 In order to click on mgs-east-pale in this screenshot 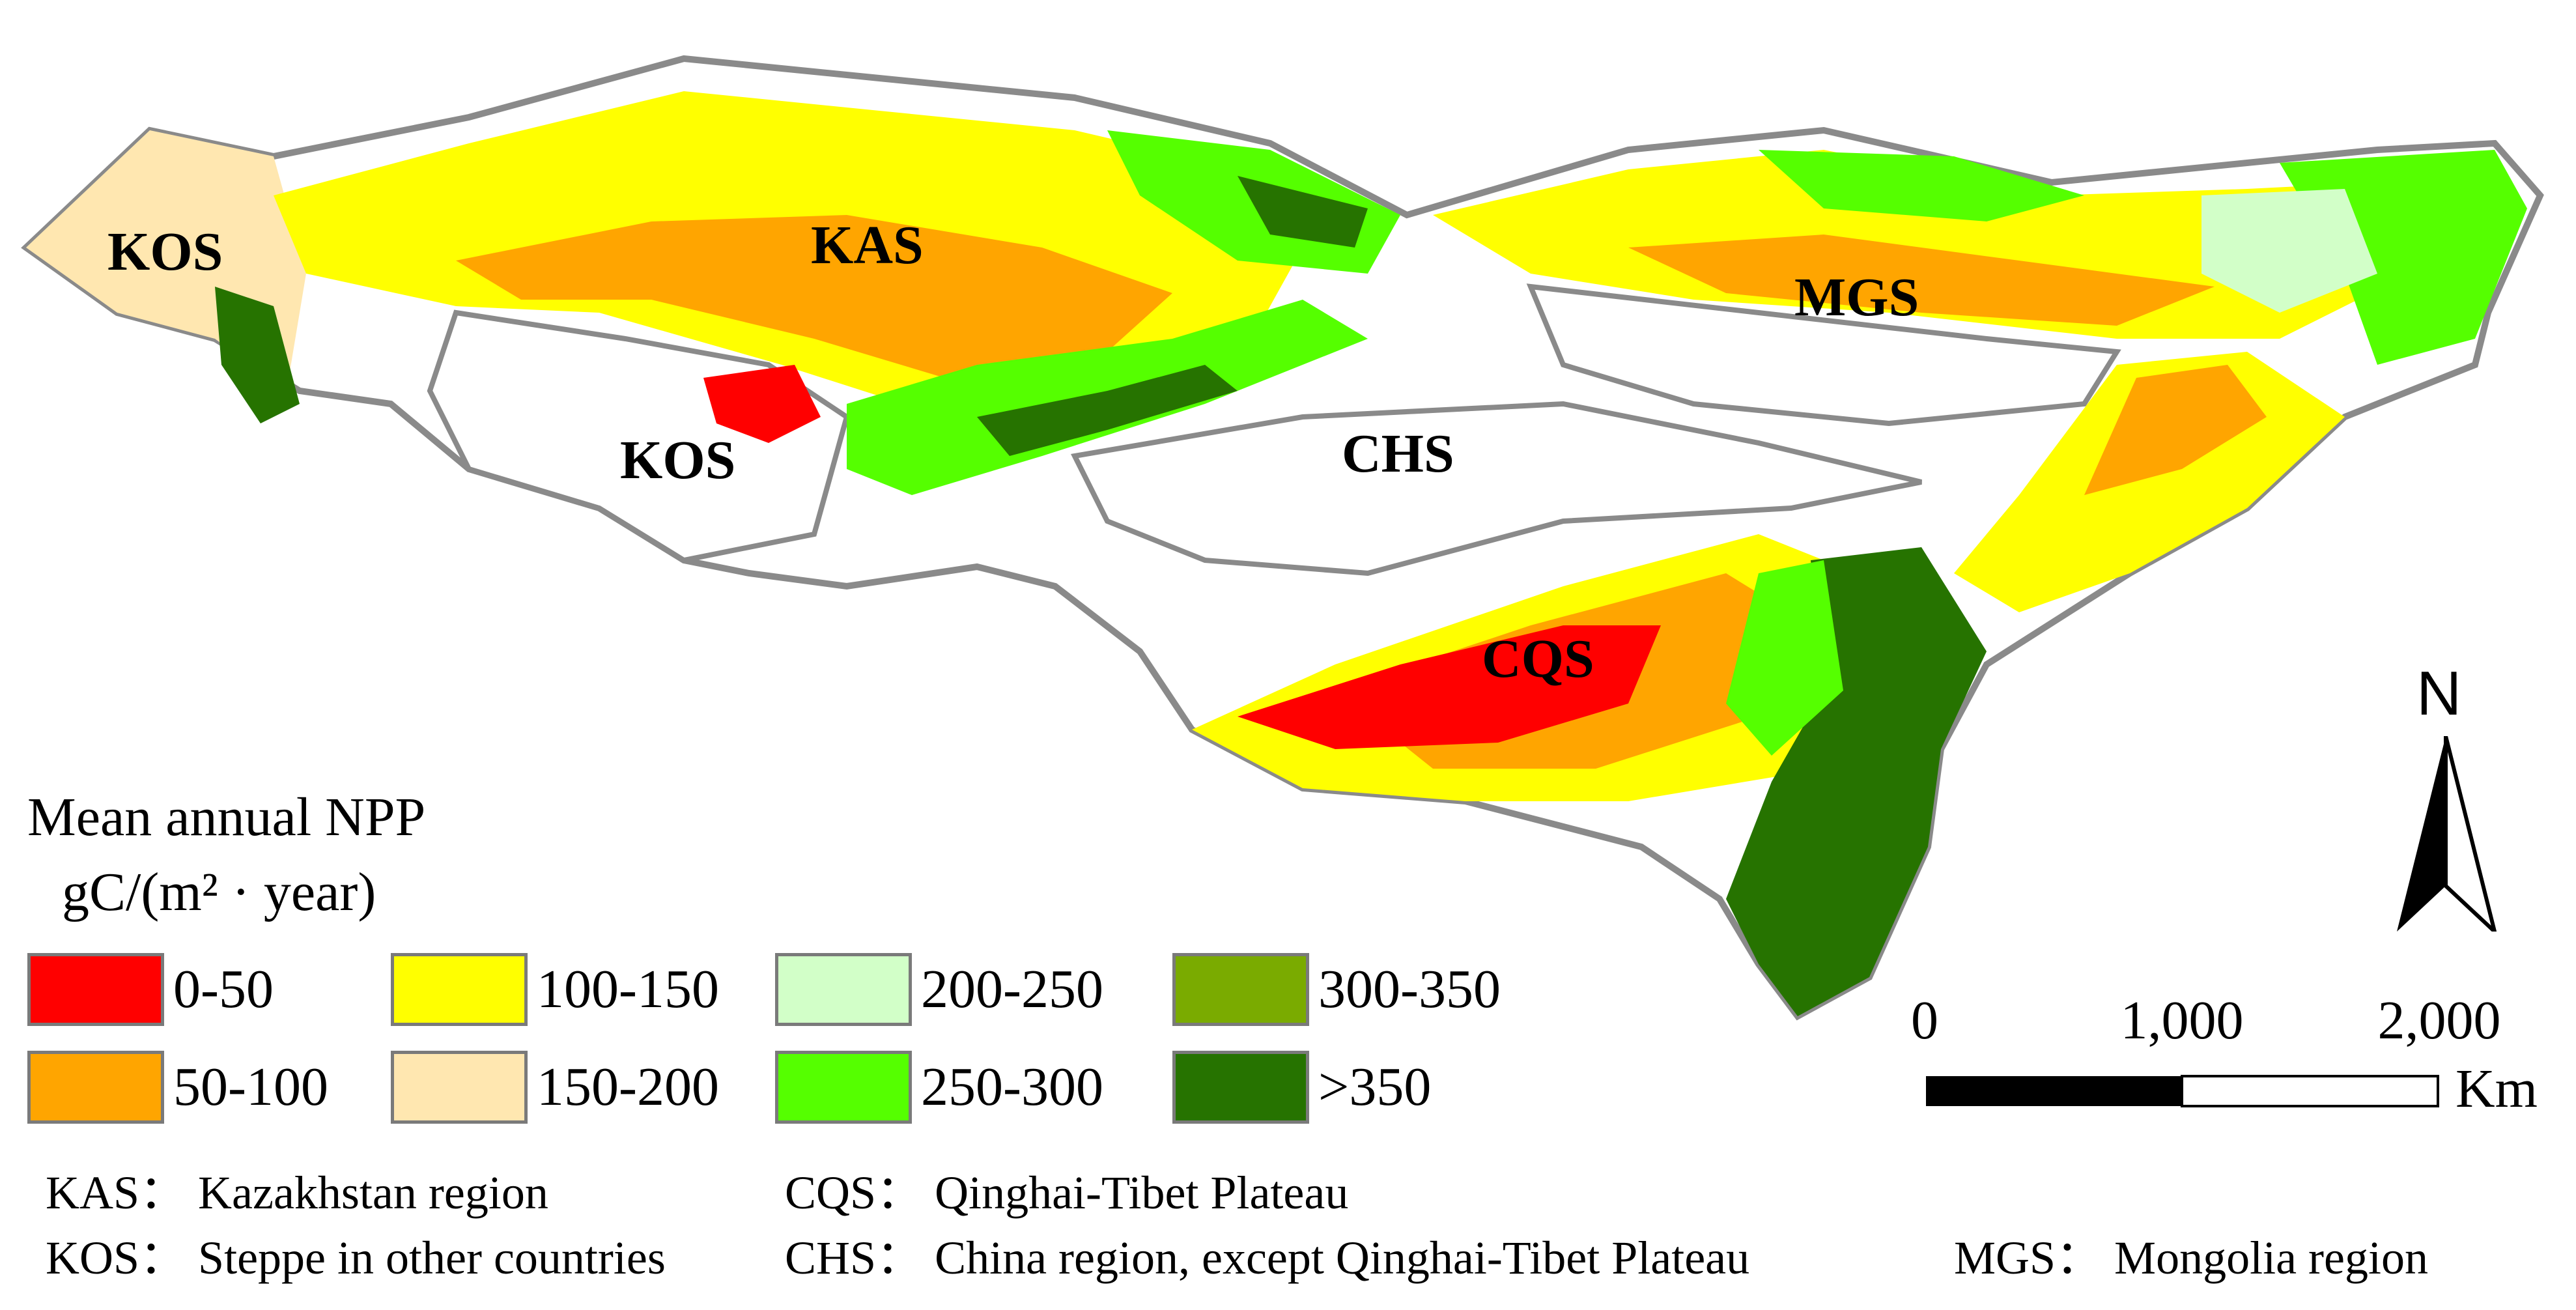, I will do `click(2289, 251)`.